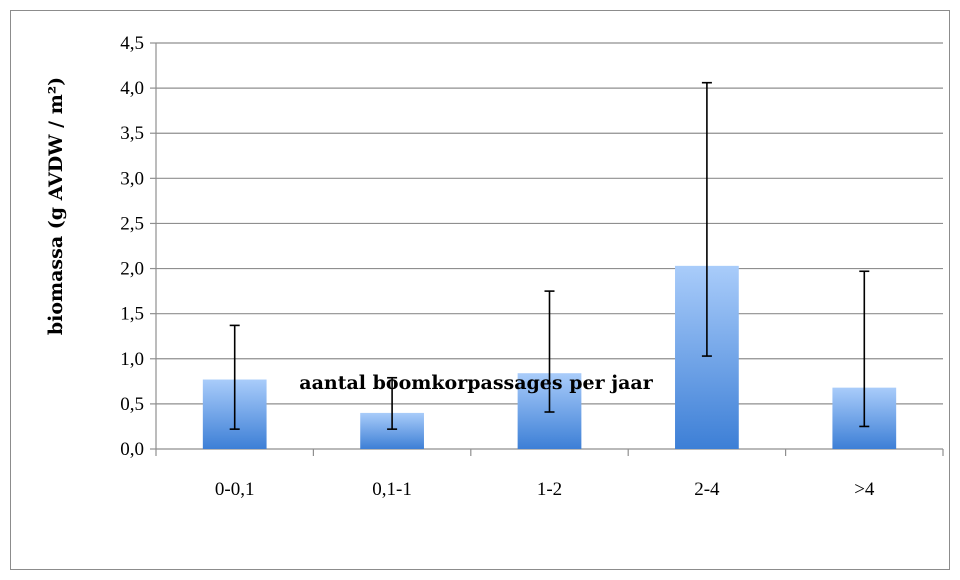 This screenshot has height=580, width=960. What do you see at coordinates (132, 449) in the screenshot?
I see `y-tick-label: 0,0` at bounding box center [132, 449].